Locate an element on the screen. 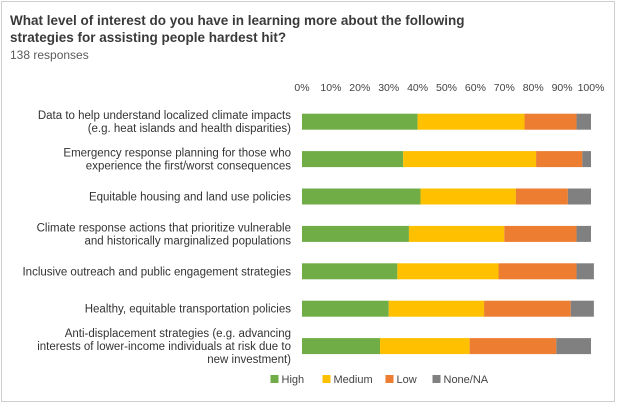 This screenshot has height=405, width=618. legend-label: Low is located at coordinates (407, 380).